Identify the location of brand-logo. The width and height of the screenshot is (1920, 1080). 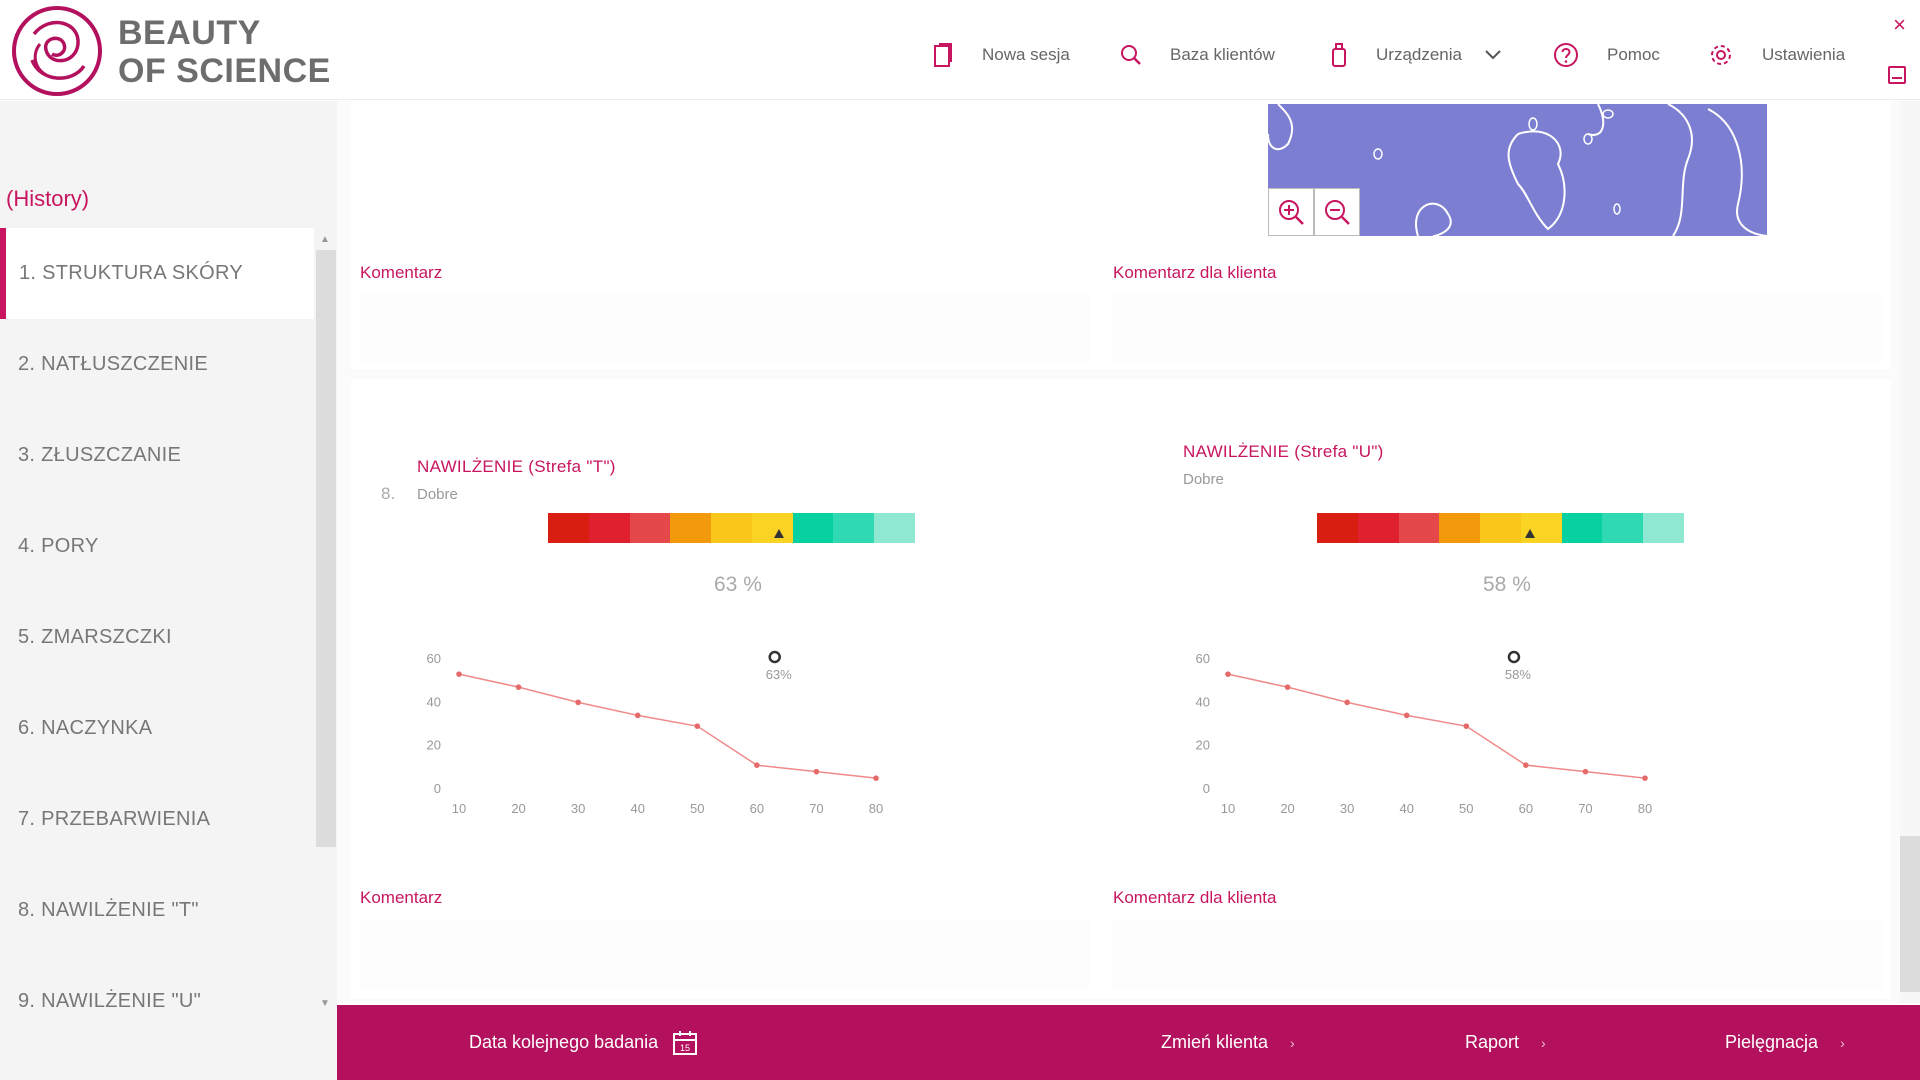
(57, 51).